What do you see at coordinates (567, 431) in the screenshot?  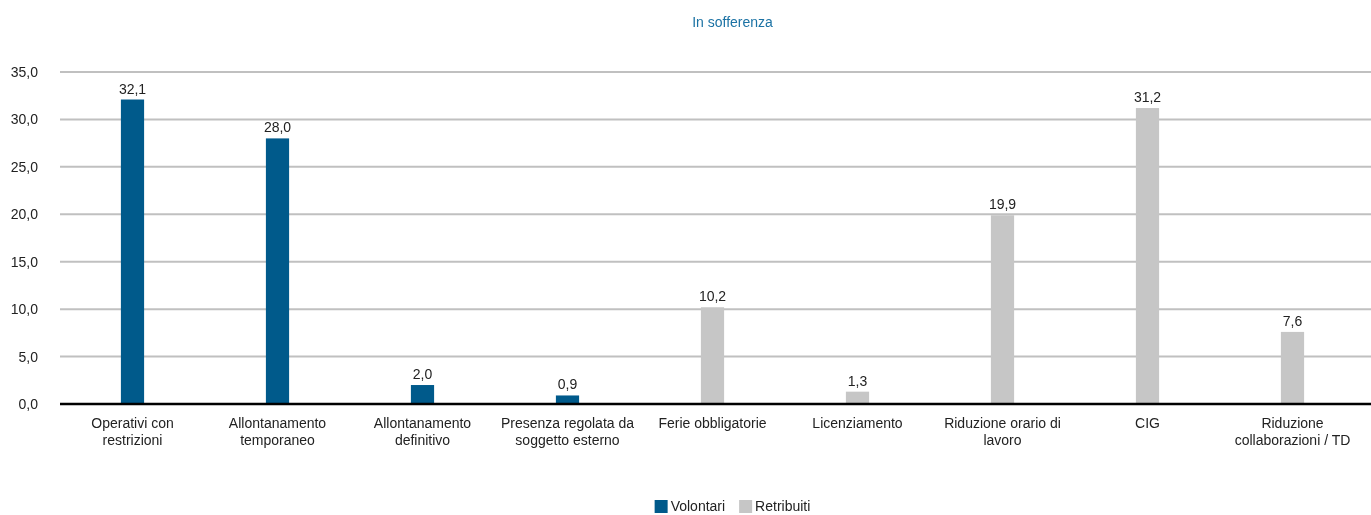 I see `x-tick-label: Presenza regolata da soggetto esterno` at bounding box center [567, 431].